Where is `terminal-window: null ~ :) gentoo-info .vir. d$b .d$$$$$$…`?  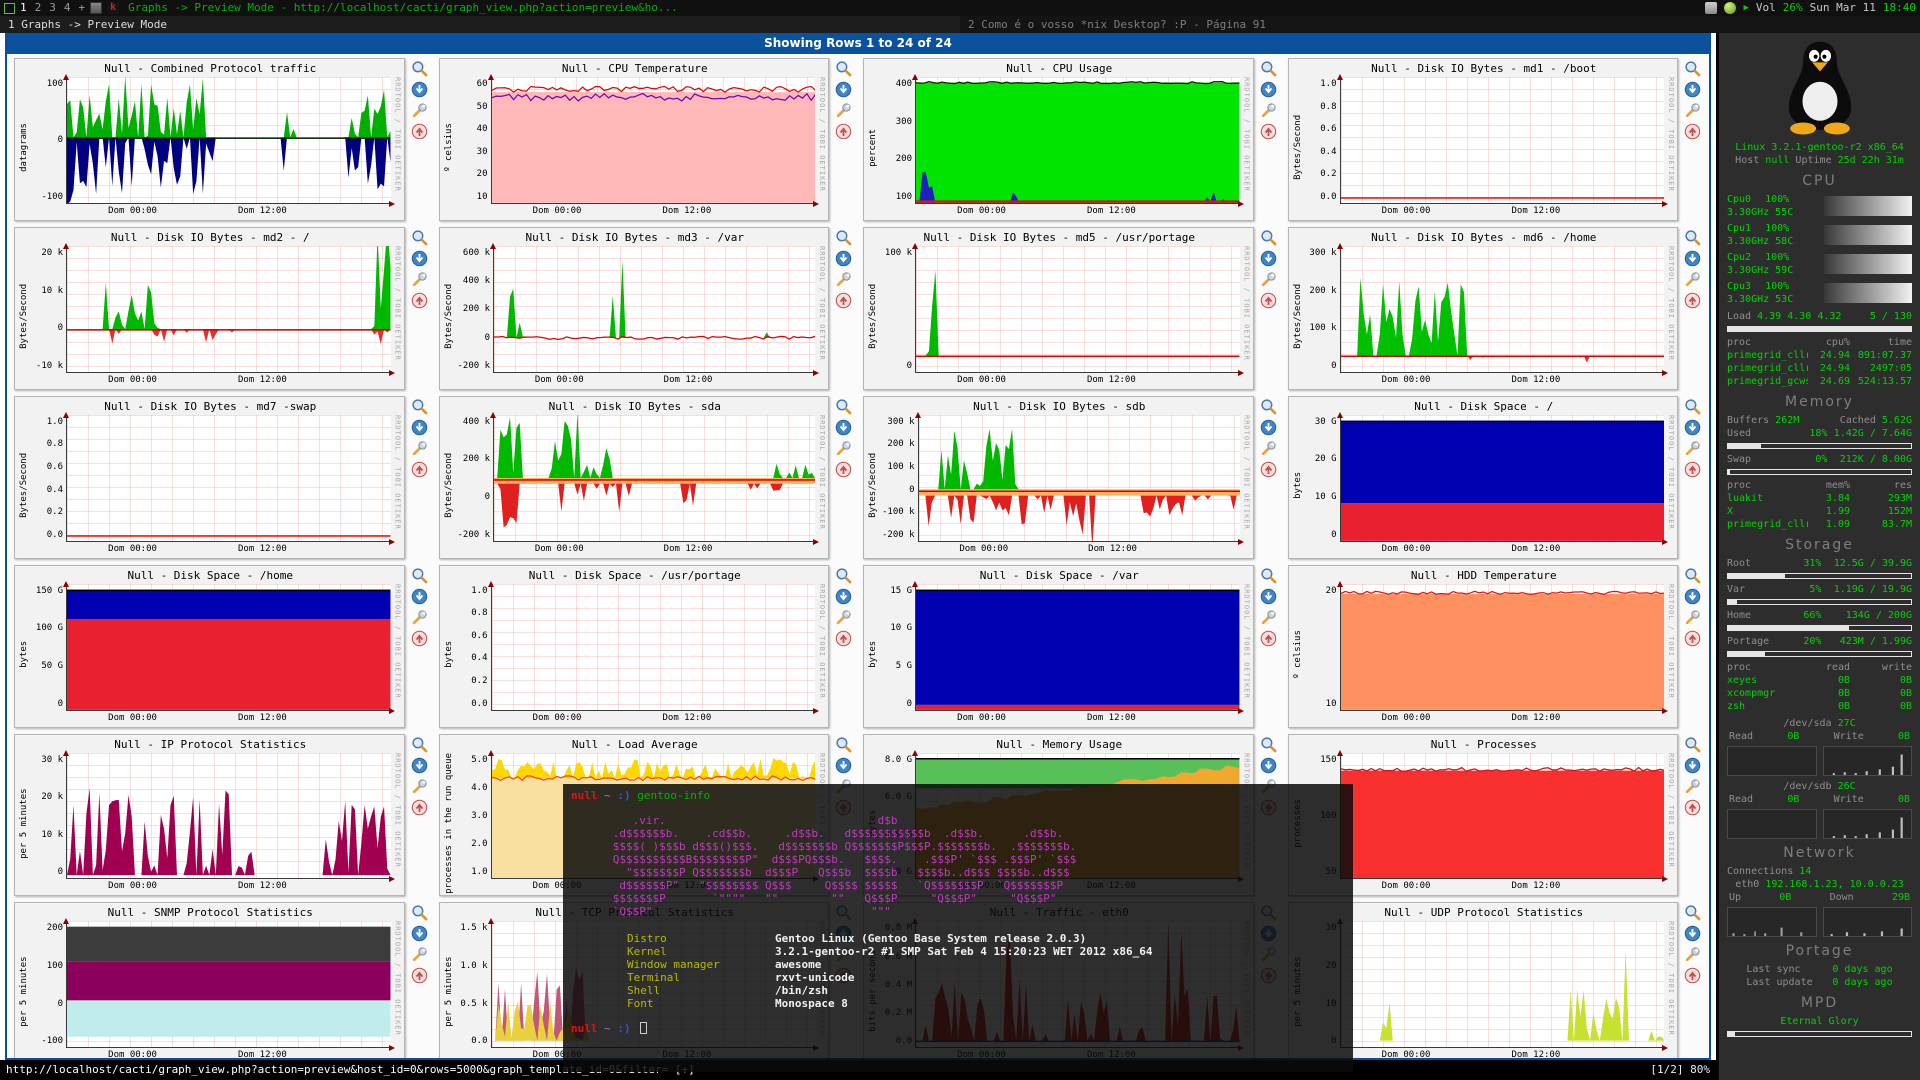
terminal-window: null ~ :) gentoo-info .vir. d$b .d$$$$$$… is located at coordinates (958, 928).